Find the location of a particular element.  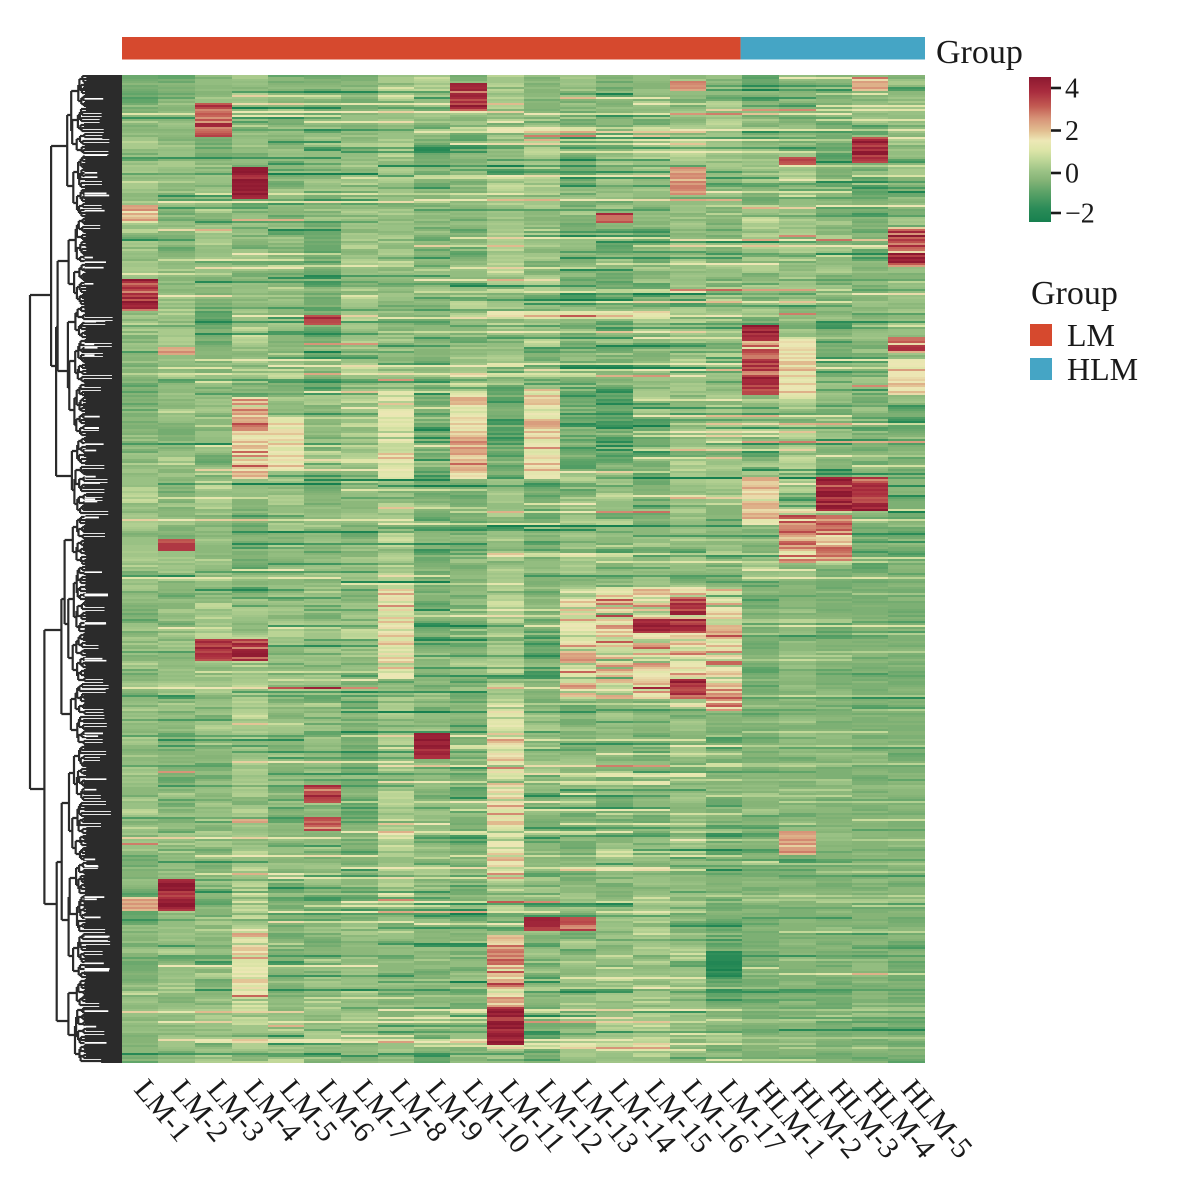

svg-text: HLM is located at coordinates (1102, 369).